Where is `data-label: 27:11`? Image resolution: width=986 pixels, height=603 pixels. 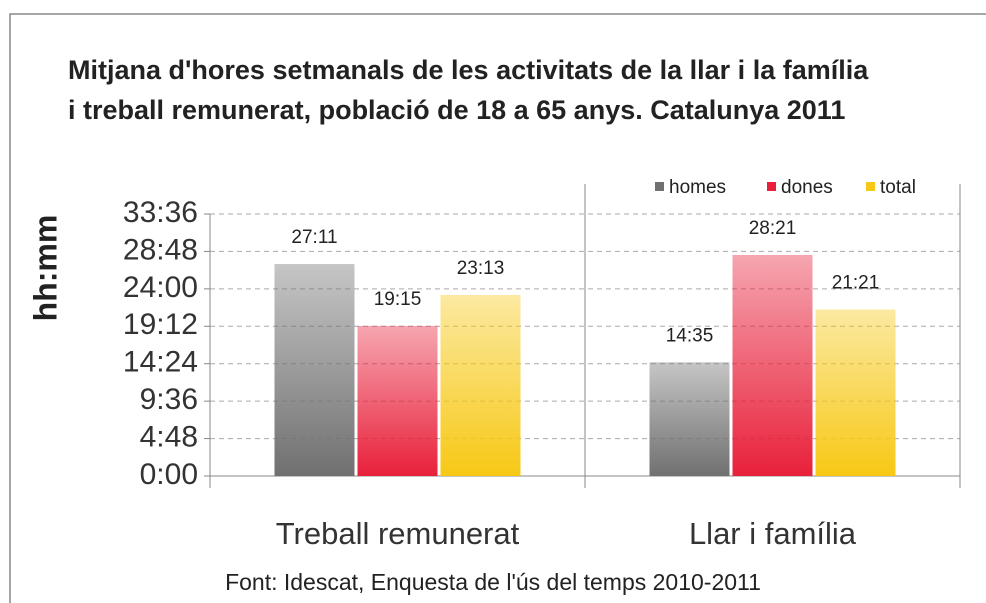
data-label: 27:11 is located at coordinates (314, 237).